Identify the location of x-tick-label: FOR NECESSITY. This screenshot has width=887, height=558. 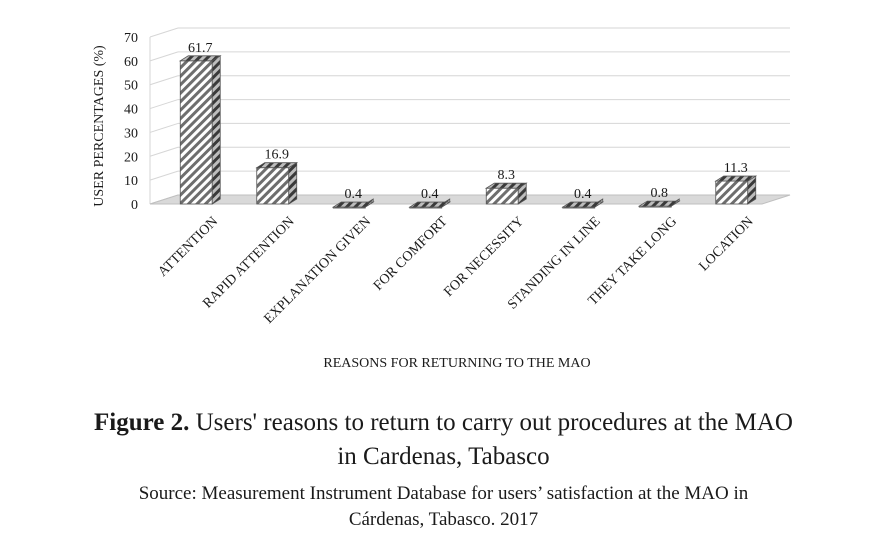
(484, 257).